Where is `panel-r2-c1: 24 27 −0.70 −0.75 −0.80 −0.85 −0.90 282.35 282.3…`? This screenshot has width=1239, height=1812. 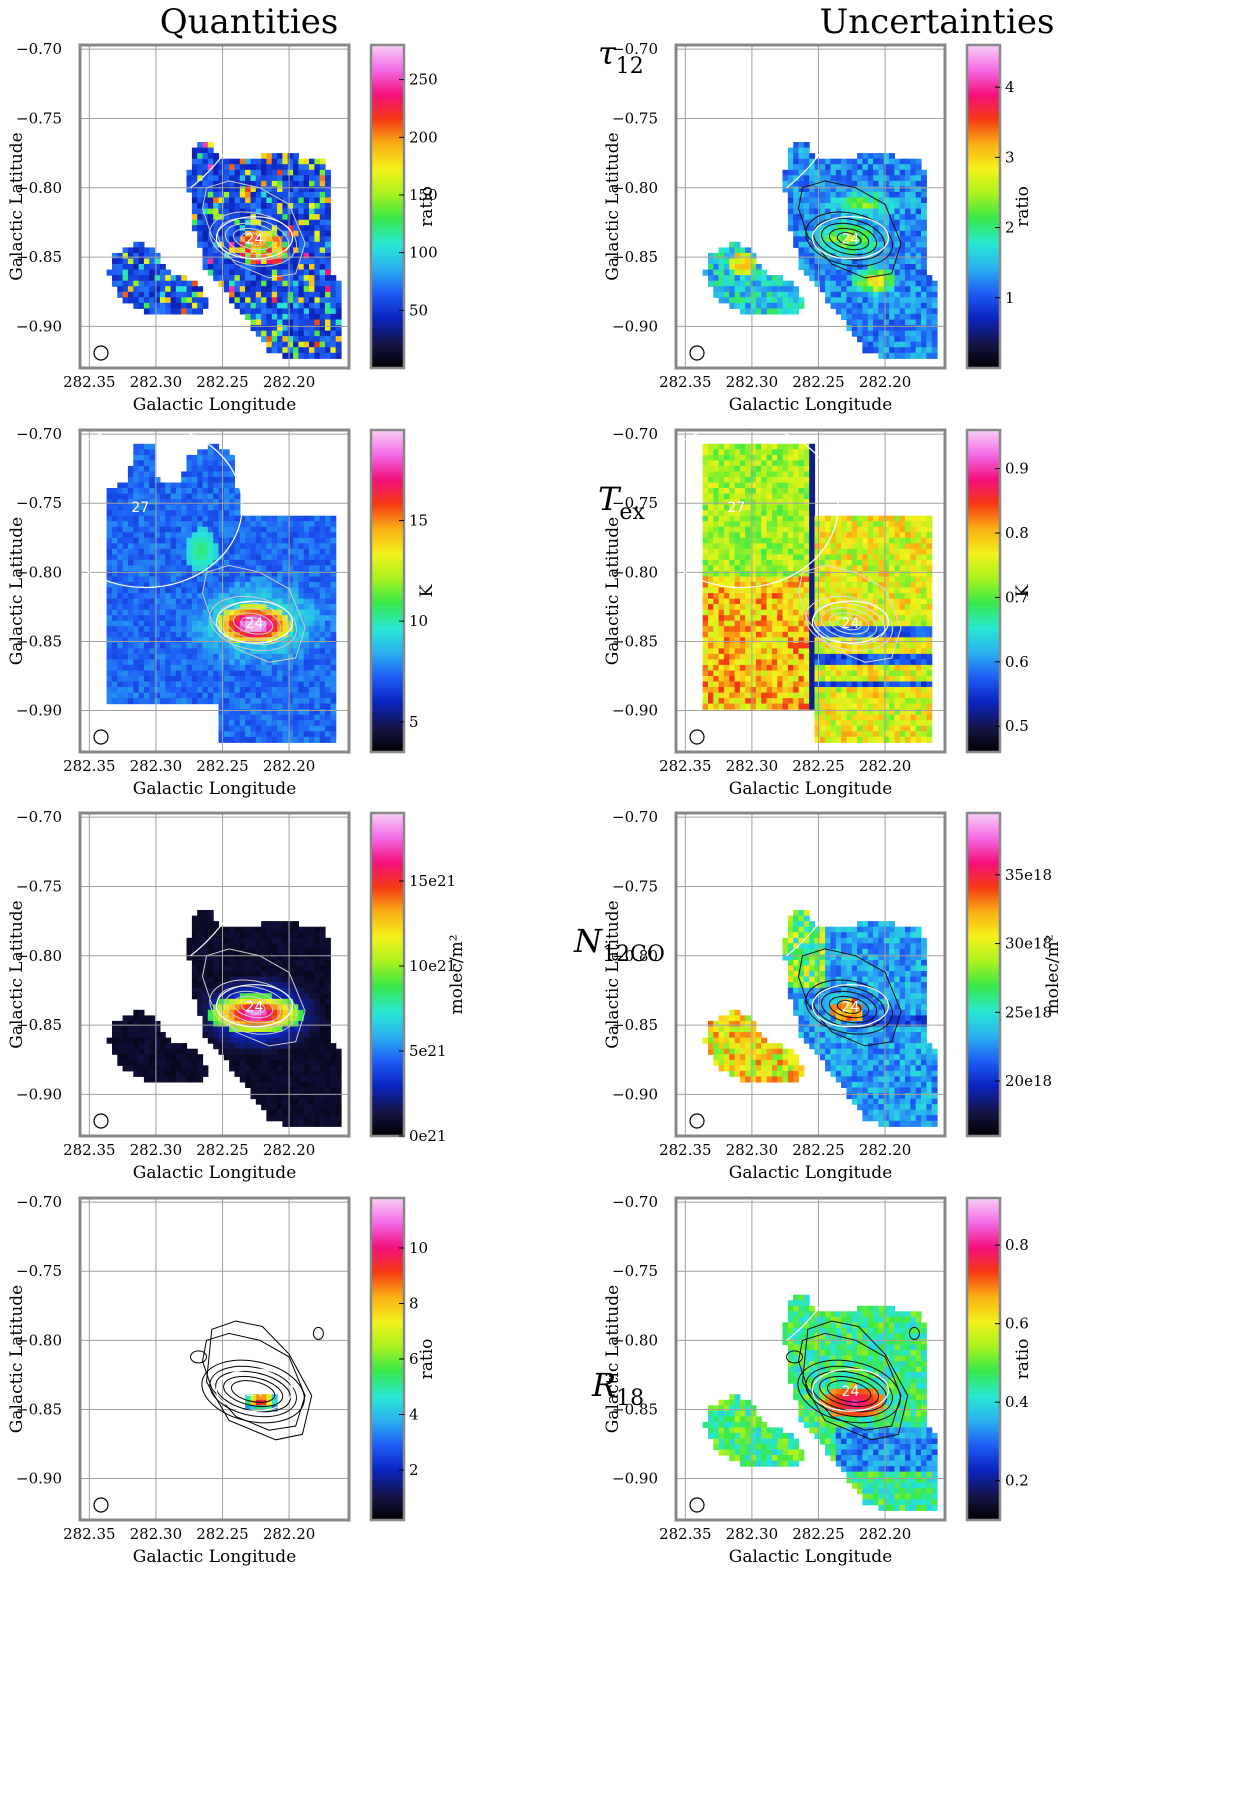 panel-r2-c1: 24 27 −0.70 −0.75 −0.80 −0.85 −0.90 282.35 282.3… is located at coordinates (222, 612).